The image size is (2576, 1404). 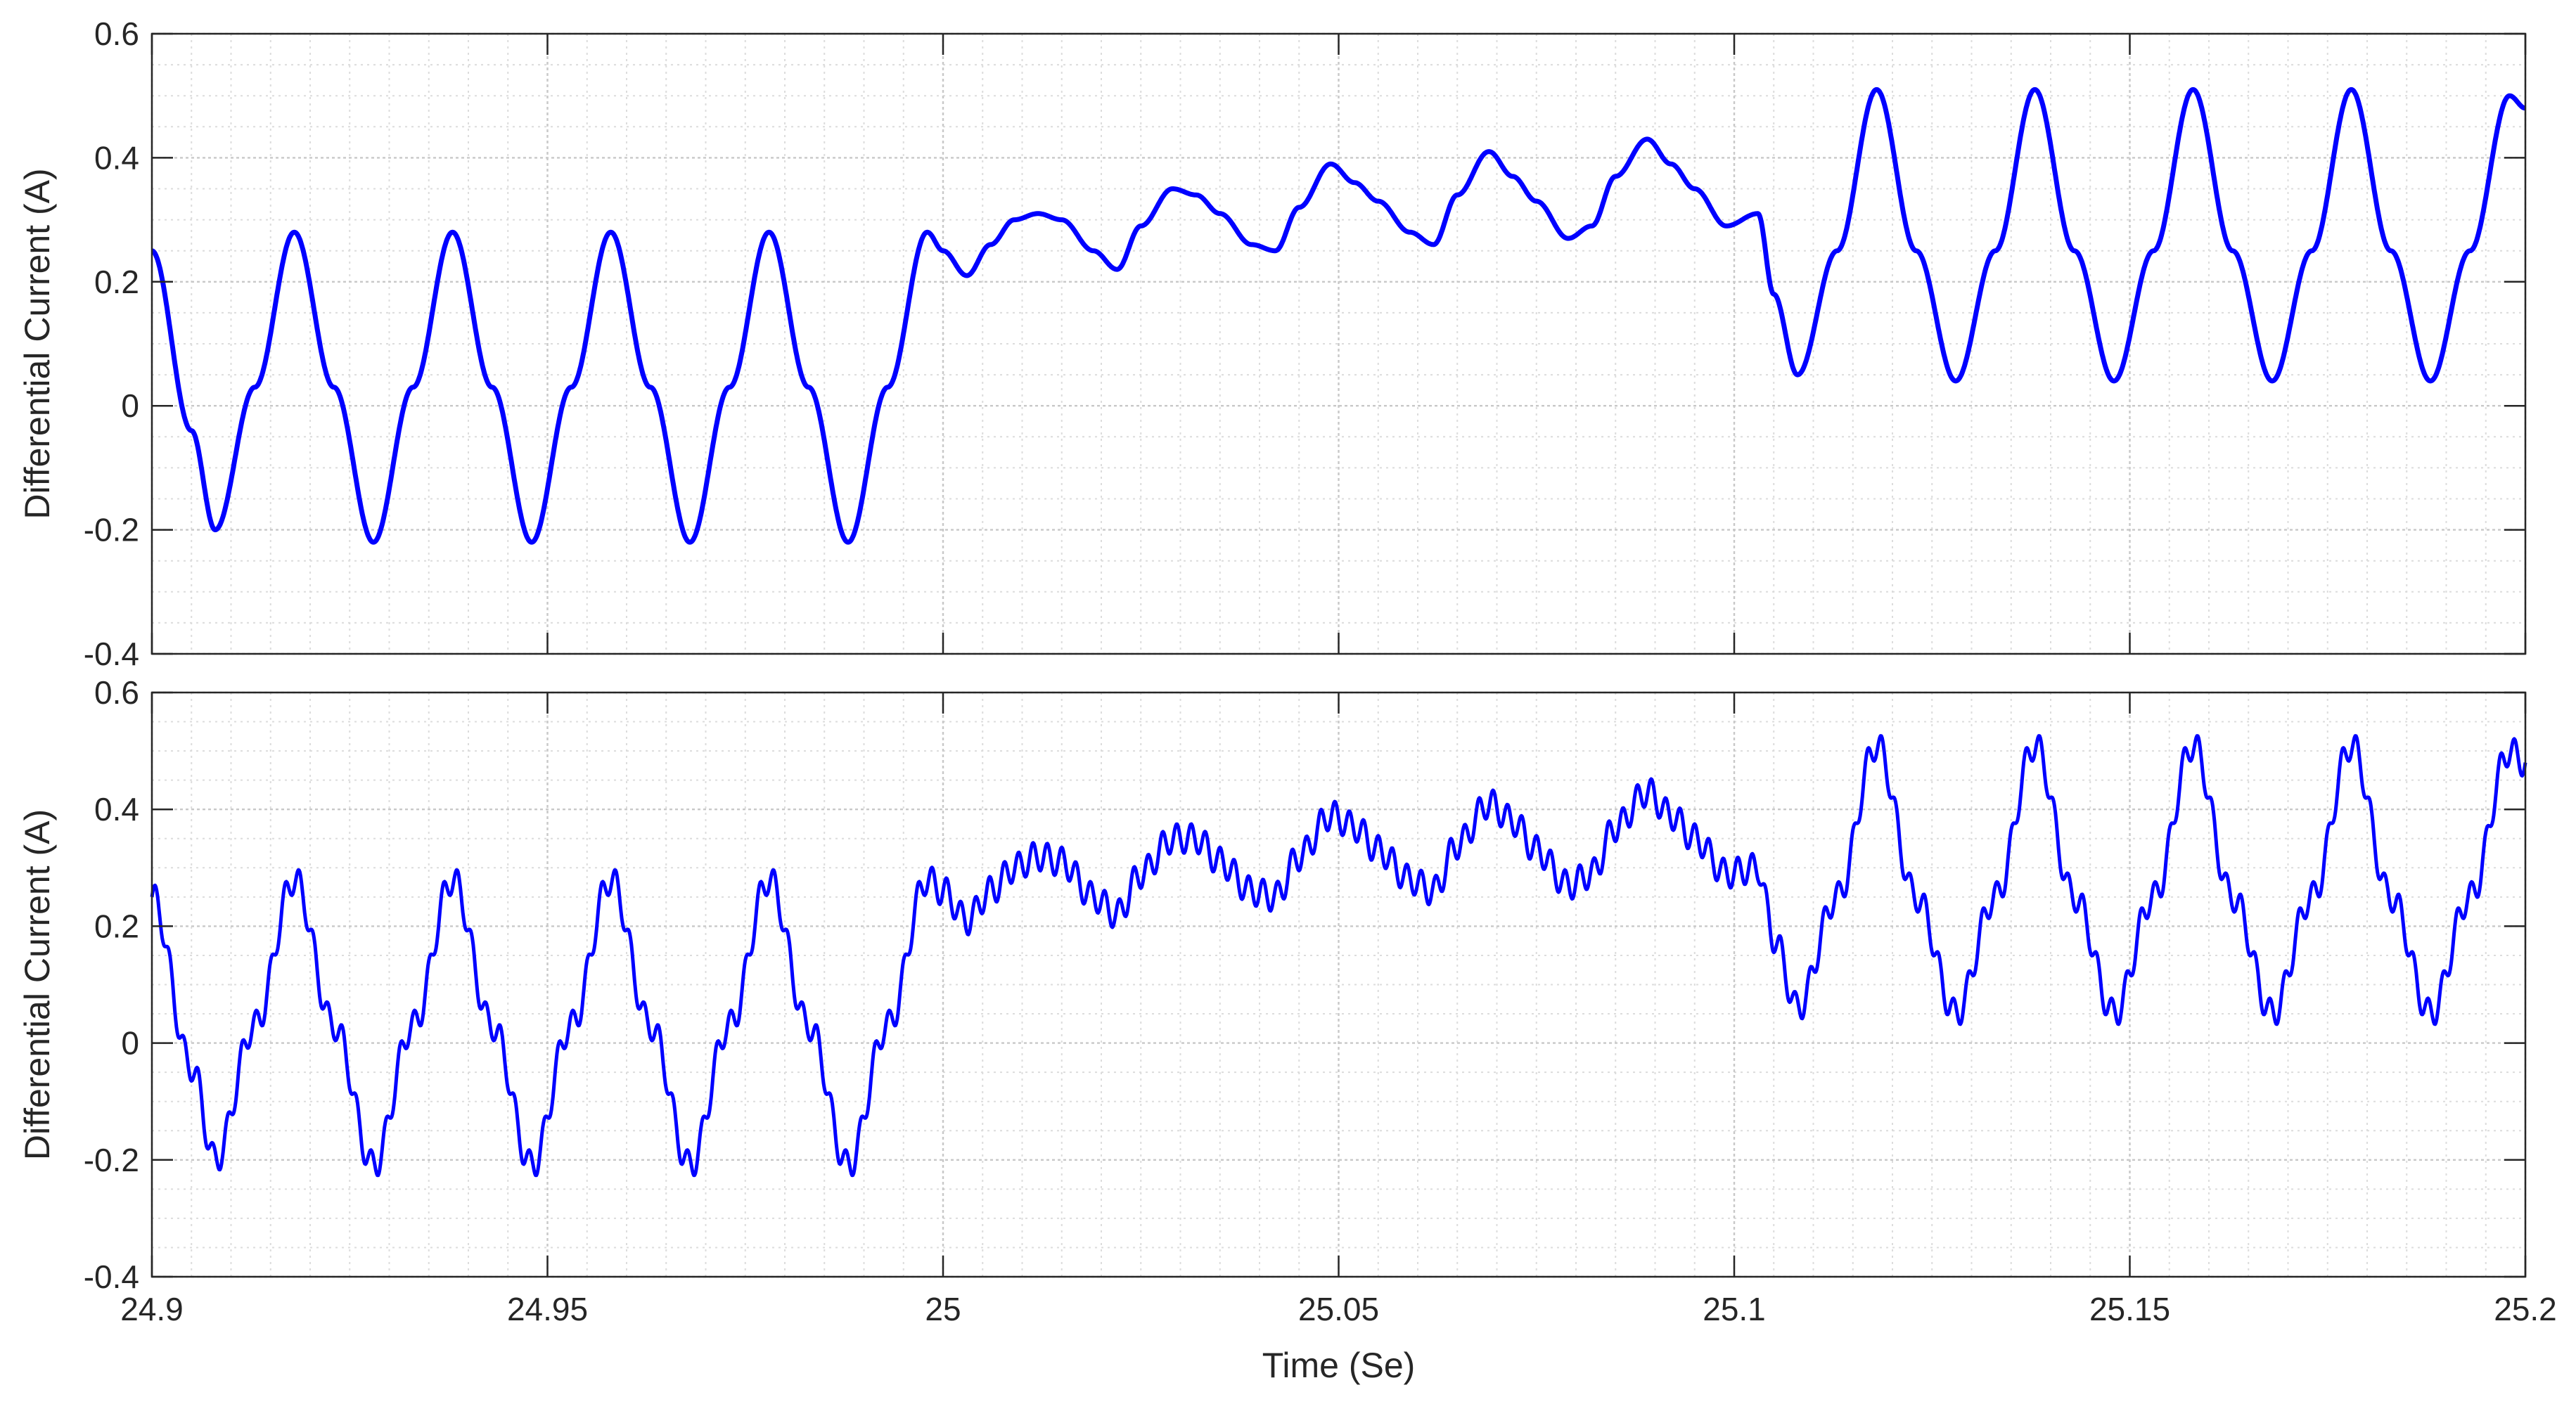 I want to click on x-tick-label: 25.15, so click(x=2129, y=1309).